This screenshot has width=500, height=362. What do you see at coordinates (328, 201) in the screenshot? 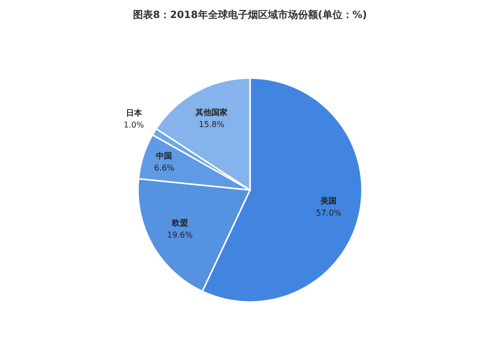
I see `slice-label: 美国` at bounding box center [328, 201].